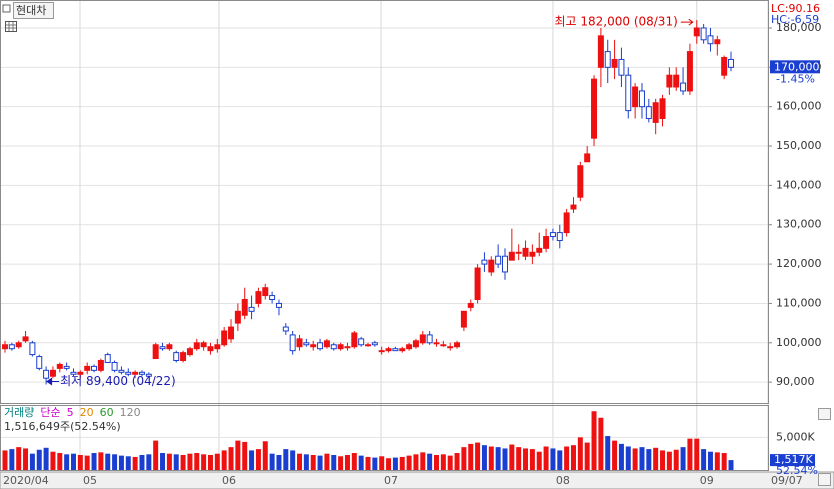 This screenshot has height=489, width=834. What do you see at coordinates (31, 10) in the screenshot?
I see `symbol: 현대차` at bounding box center [31, 10].